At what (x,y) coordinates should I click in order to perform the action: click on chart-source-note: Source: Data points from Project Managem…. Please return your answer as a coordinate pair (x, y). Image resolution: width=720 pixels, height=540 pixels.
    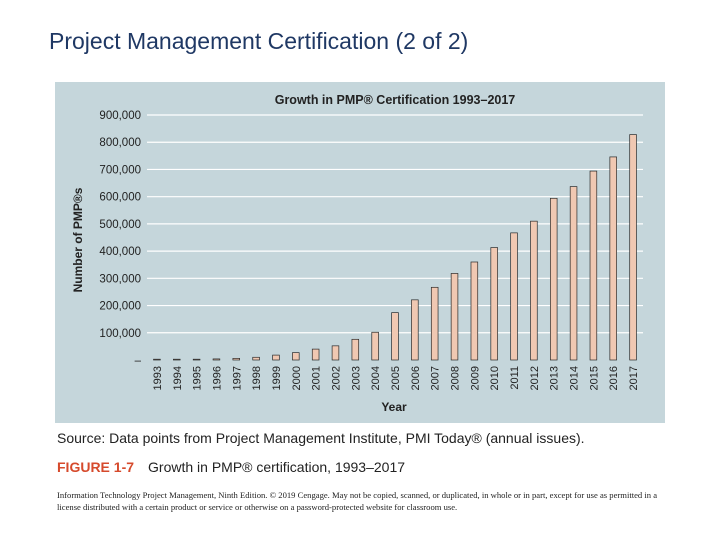
    Looking at the image, I should click on (321, 438).